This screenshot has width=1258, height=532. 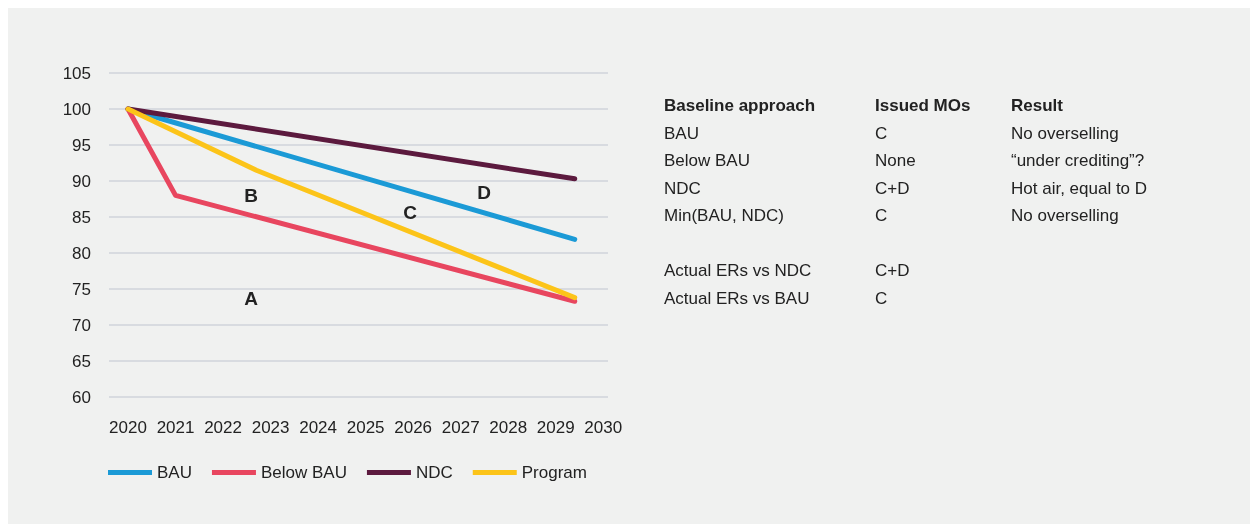 I want to click on y-tick-label: 60, so click(x=81, y=397).